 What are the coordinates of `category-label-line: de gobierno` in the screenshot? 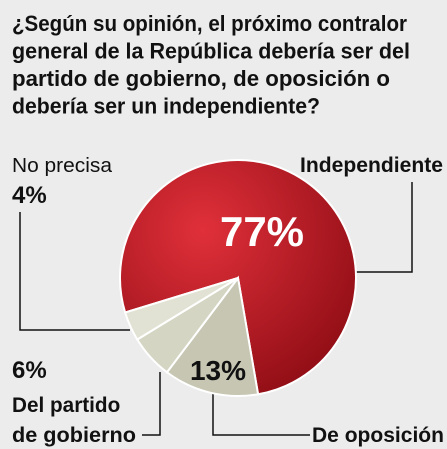 It's located at (74, 435).